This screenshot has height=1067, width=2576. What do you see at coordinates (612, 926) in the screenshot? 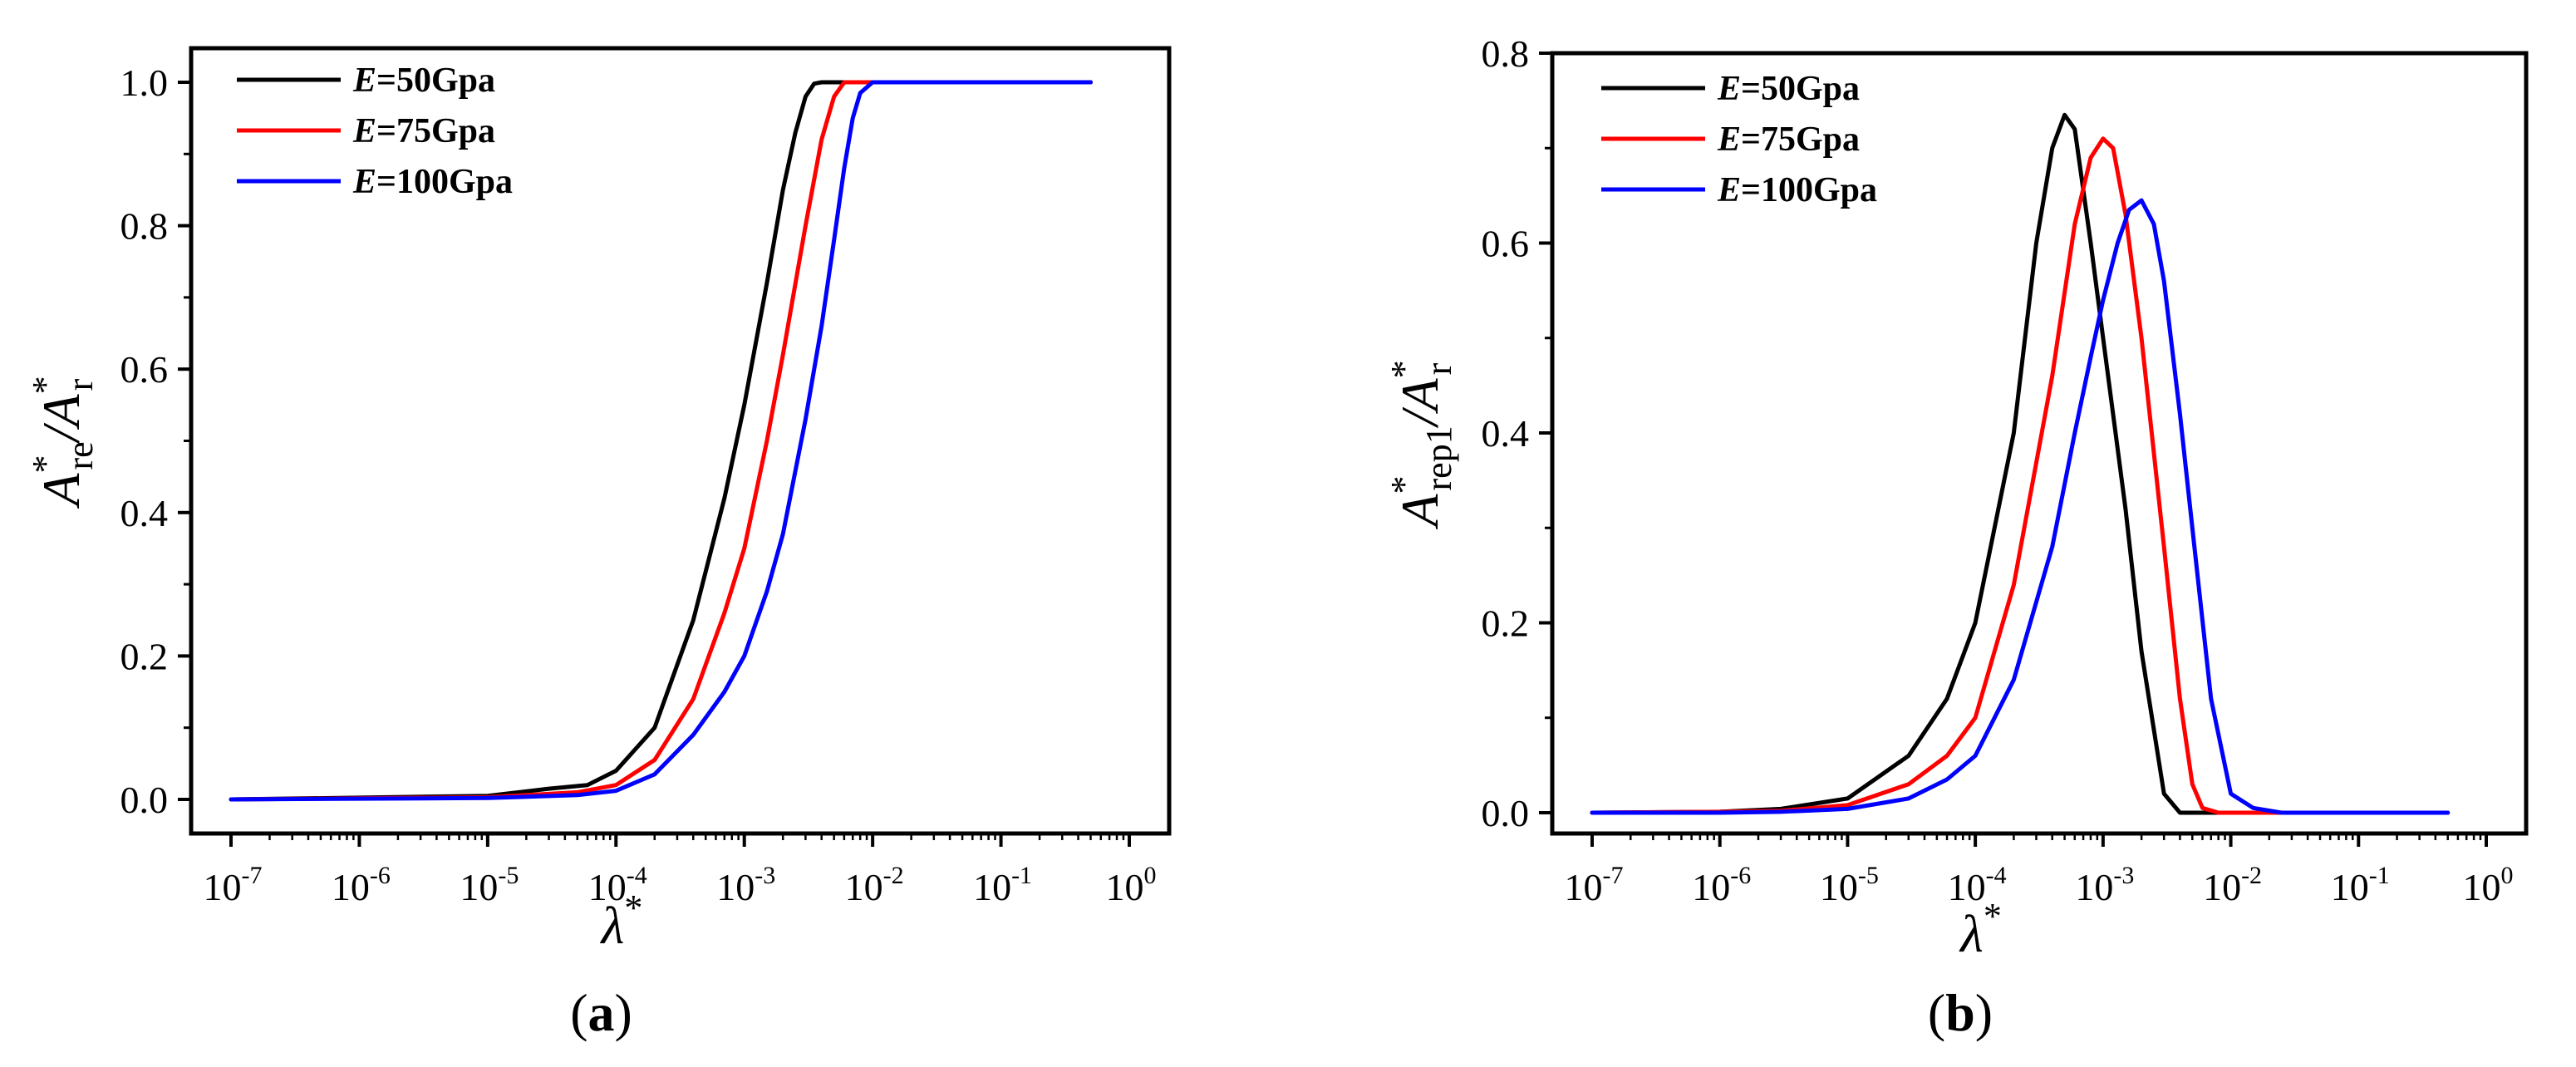
I see `x-label-symbol: λ` at bounding box center [612, 926].